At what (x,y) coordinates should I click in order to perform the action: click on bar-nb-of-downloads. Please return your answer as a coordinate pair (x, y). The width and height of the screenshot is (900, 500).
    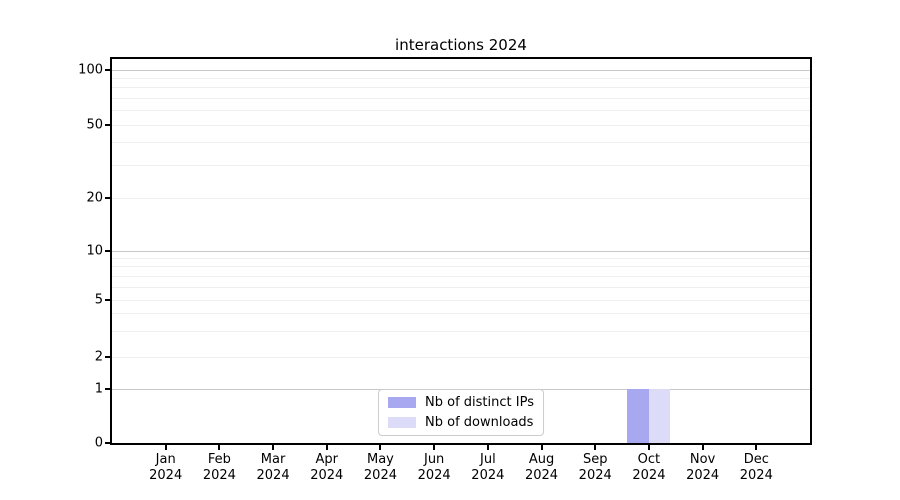
    Looking at the image, I should click on (659, 416).